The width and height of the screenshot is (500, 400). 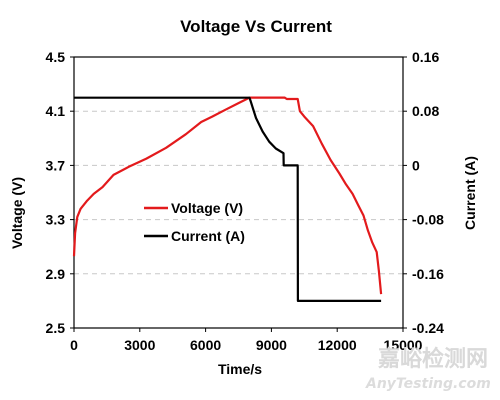 What do you see at coordinates (74, 345) in the screenshot?
I see `x-tick-label: 0` at bounding box center [74, 345].